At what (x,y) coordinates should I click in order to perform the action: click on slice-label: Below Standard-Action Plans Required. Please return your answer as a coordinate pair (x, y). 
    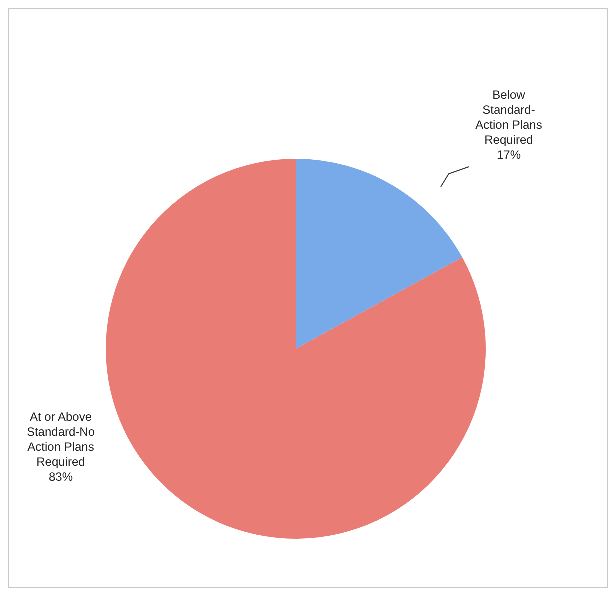
    Looking at the image, I should click on (509, 117).